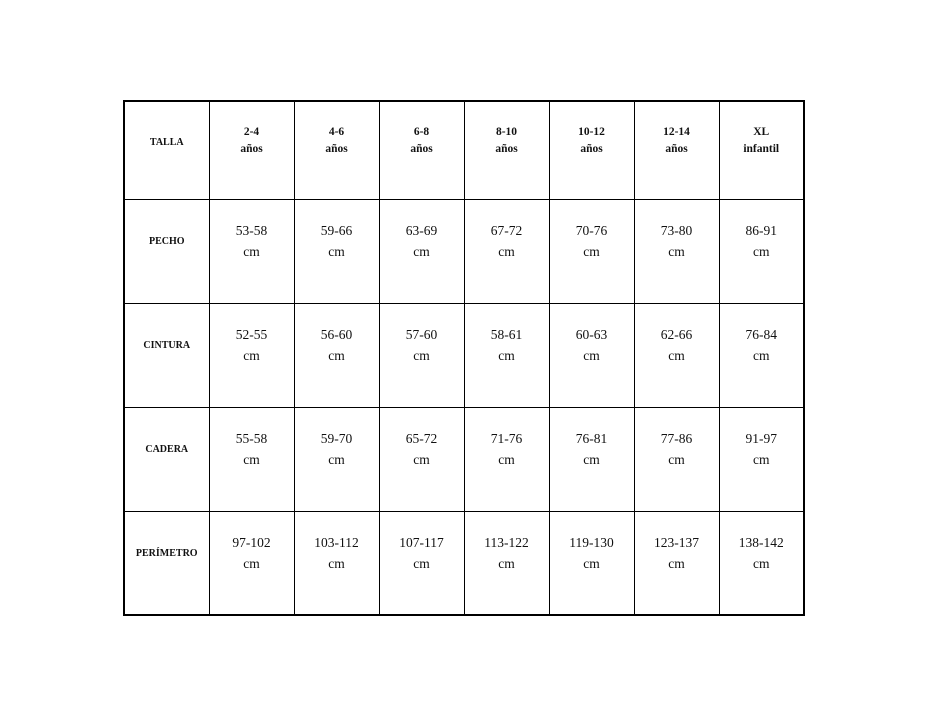 This screenshot has height=702, width=936. I want to click on size-cell: 52-55 cm, so click(251, 355).